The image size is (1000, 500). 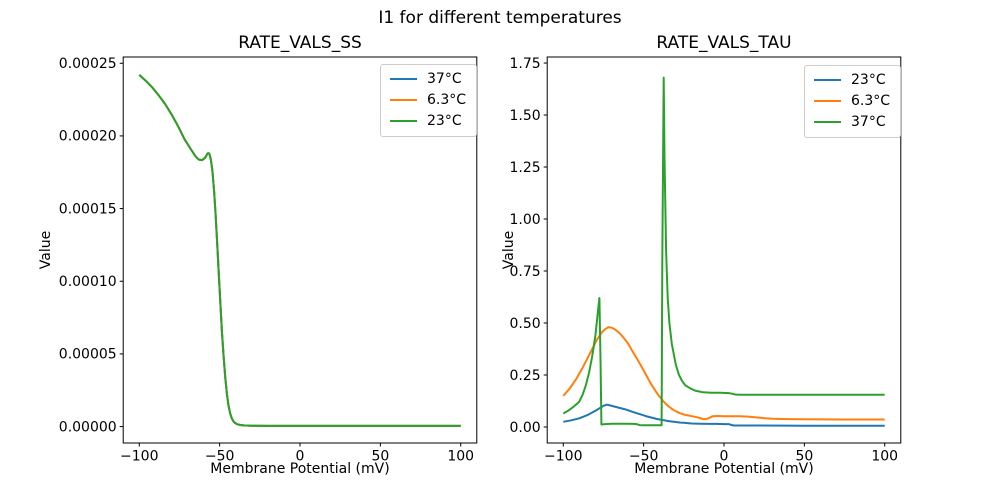 I want to click on y-tick-label: 0.00020, so click(x=88, y=137).